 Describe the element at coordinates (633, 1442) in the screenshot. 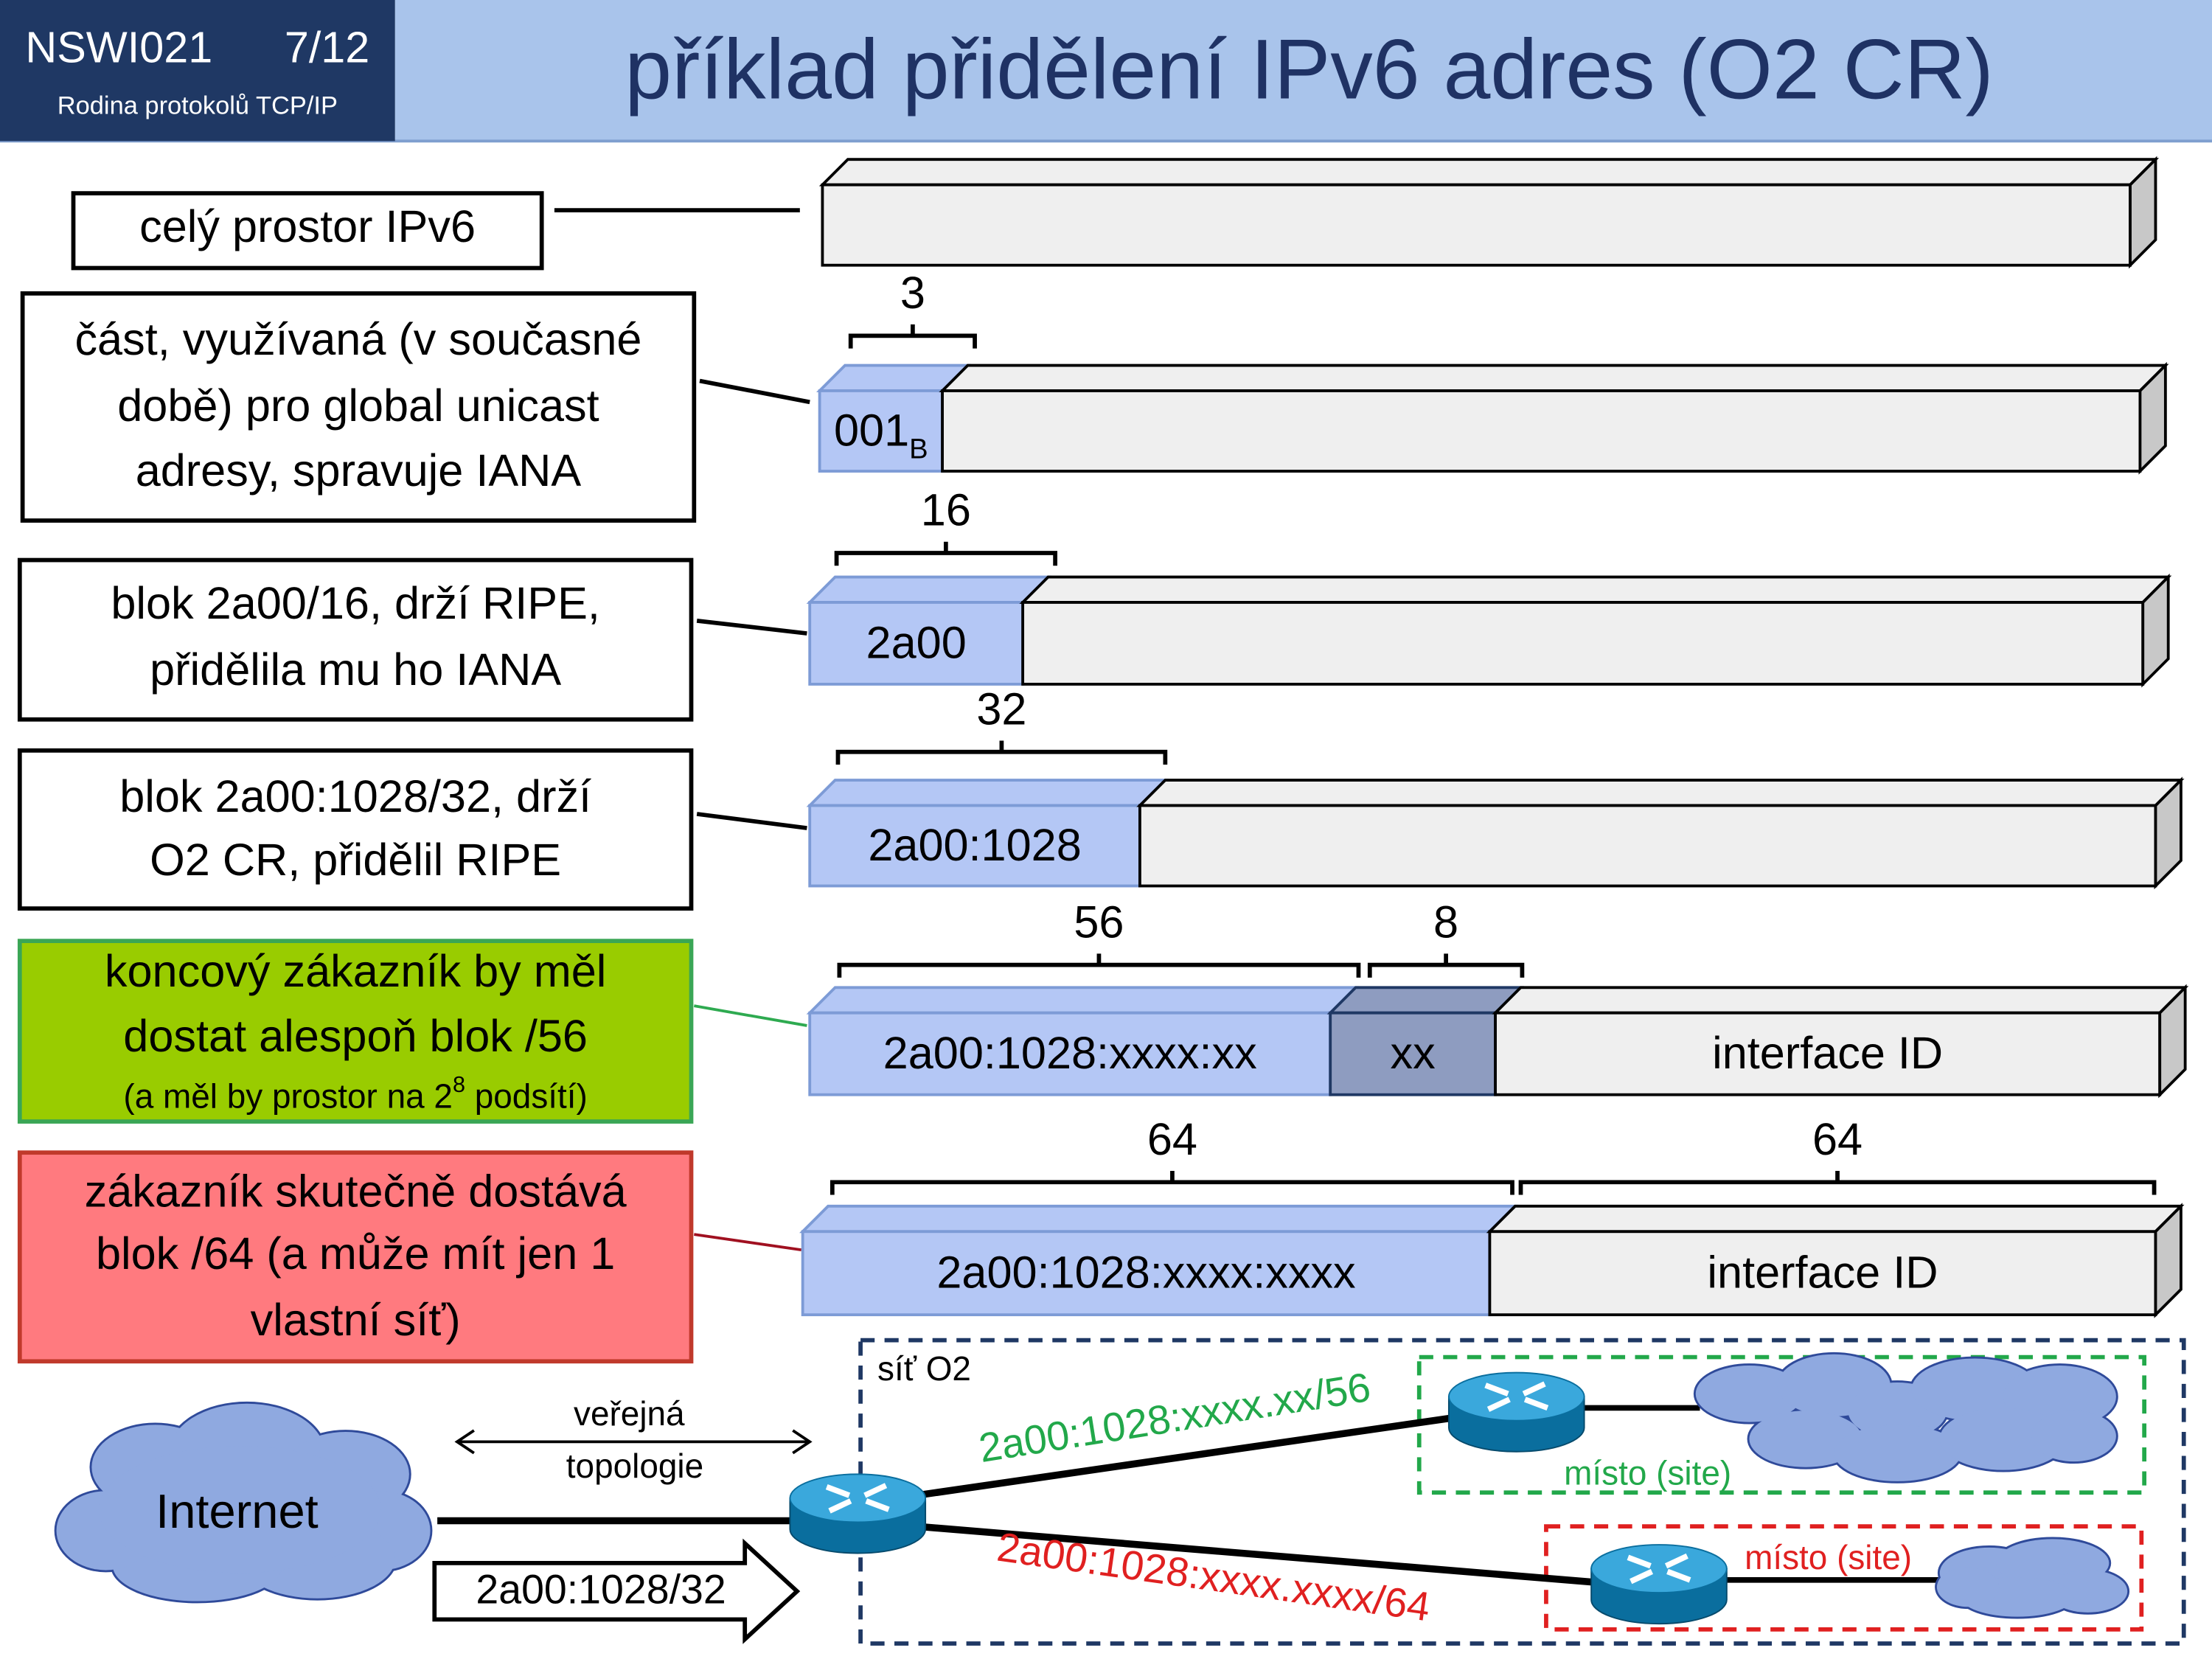

I see `double-arrow` at that location.